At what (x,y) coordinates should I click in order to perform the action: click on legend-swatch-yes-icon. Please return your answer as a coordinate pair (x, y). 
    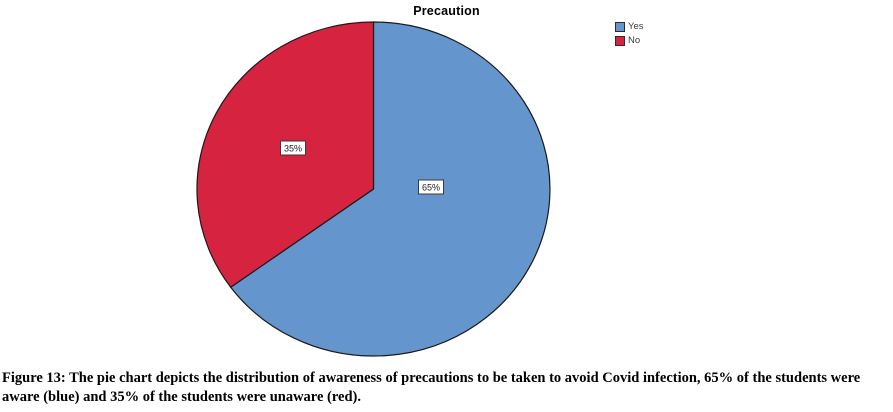
    Looking at the image, I should click on (620, 26).